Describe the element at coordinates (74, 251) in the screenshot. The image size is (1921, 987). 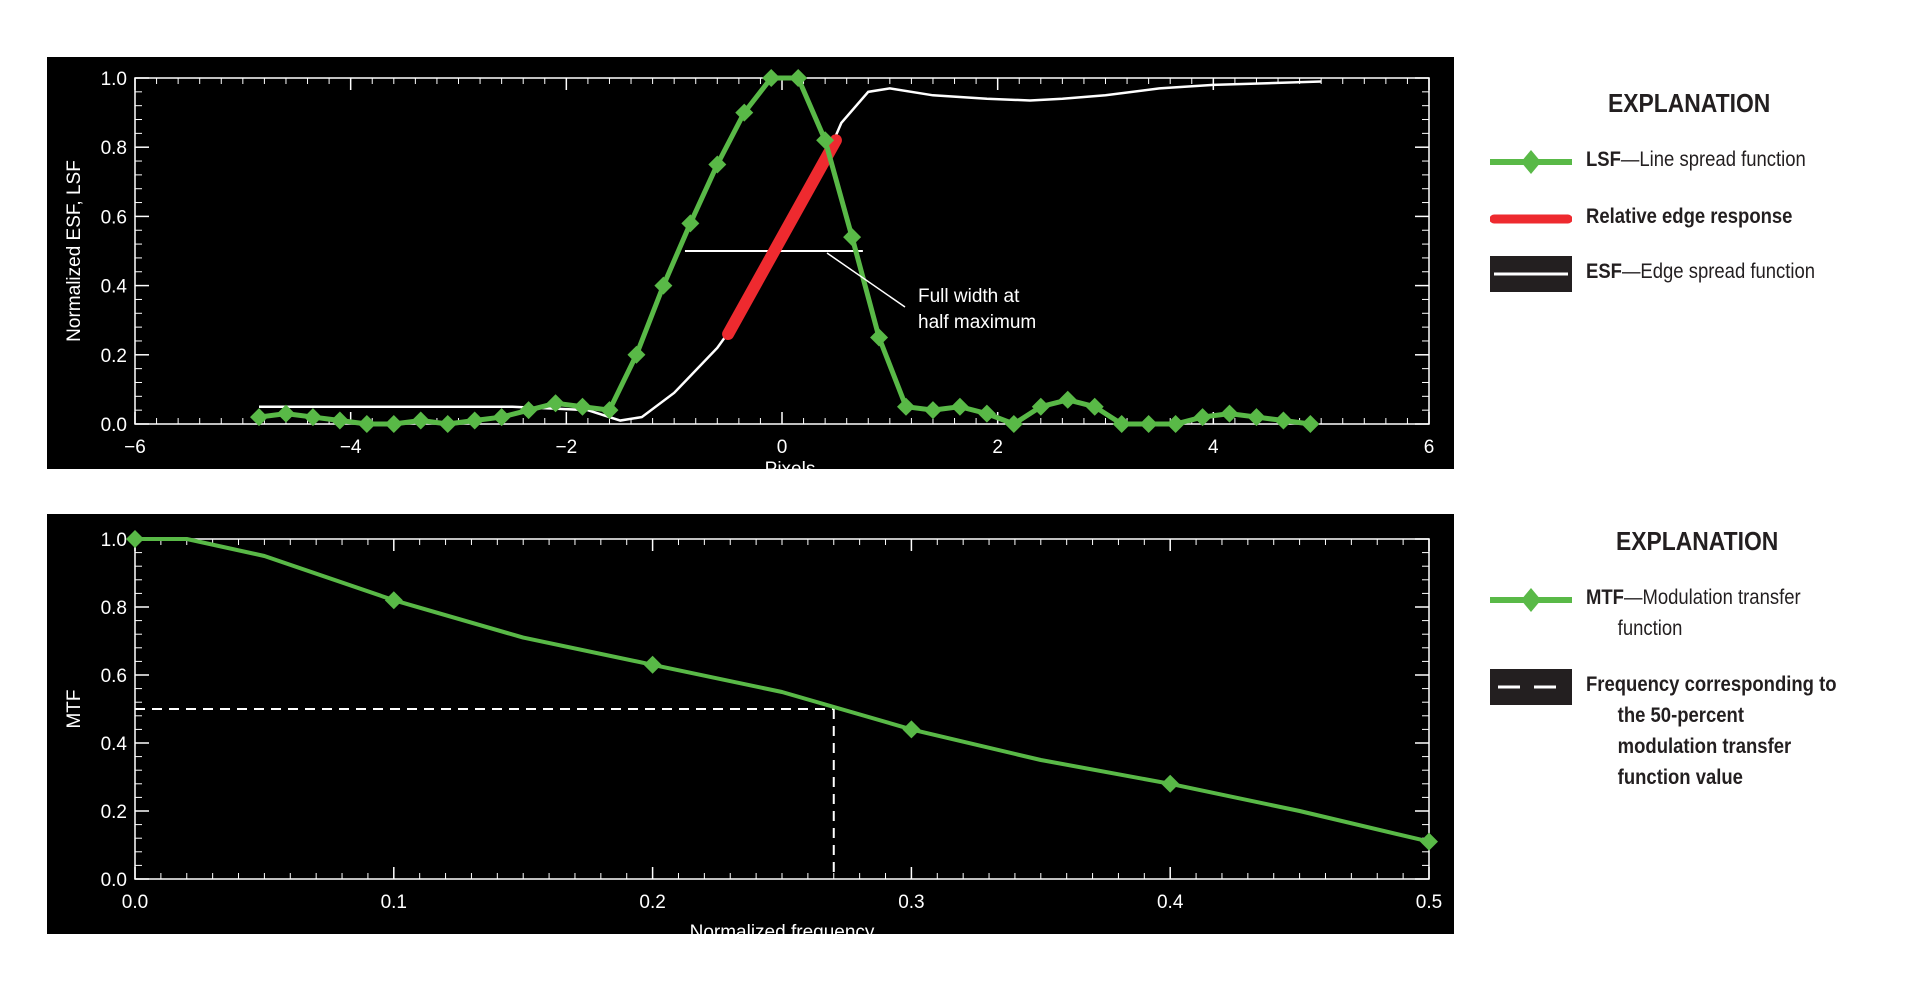
I see `y-axis-label: Normalized ESF, LSF` at that location.